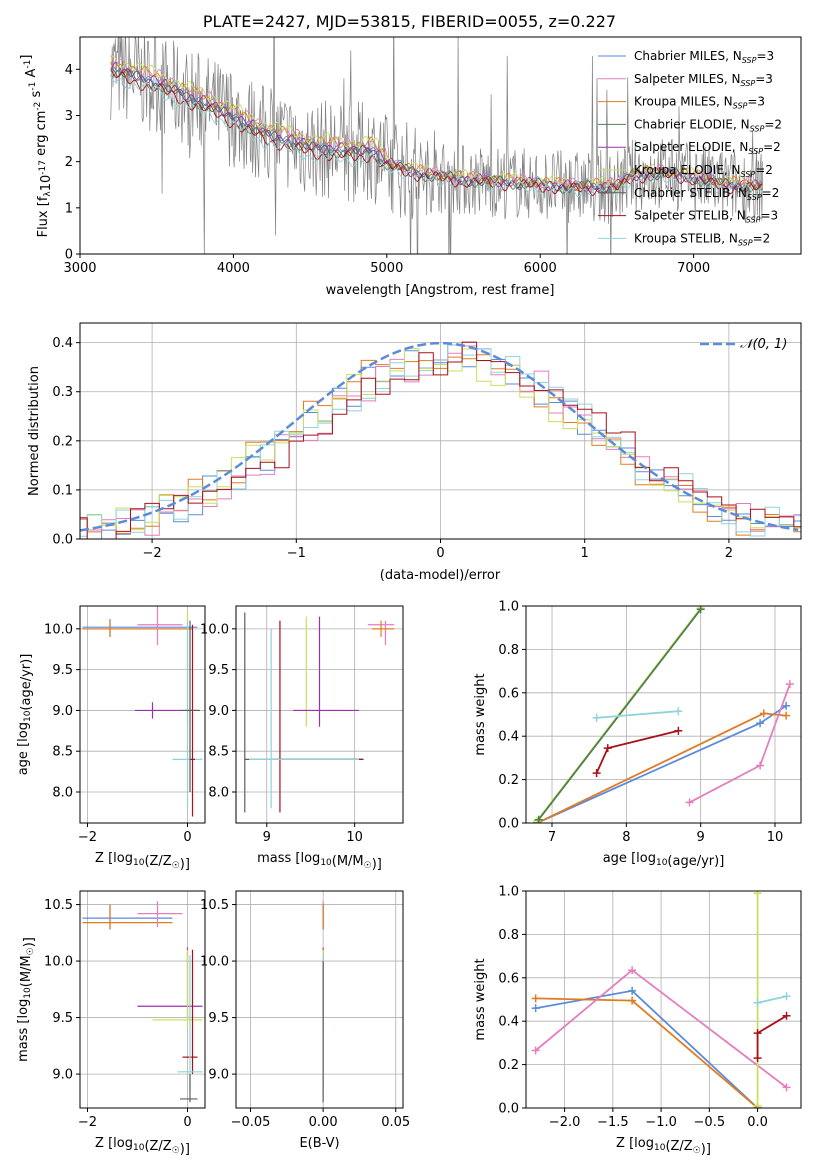 Image resolution: width=819 pixels, height=1174 pixels. I want to click on residual-xlabel: (data-model)/error, so click(440, 575).